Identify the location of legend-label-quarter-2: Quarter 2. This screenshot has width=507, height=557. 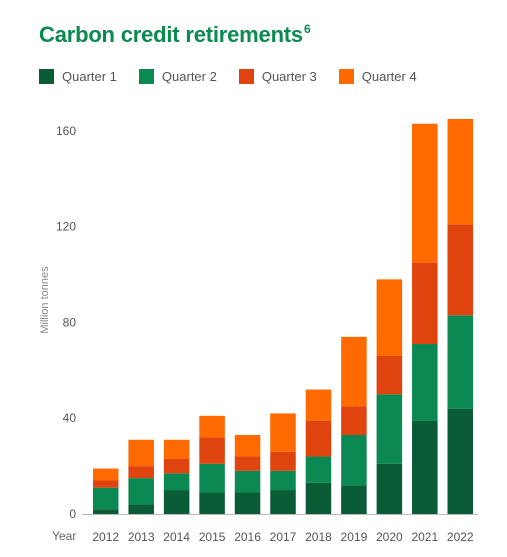
(189, 76).